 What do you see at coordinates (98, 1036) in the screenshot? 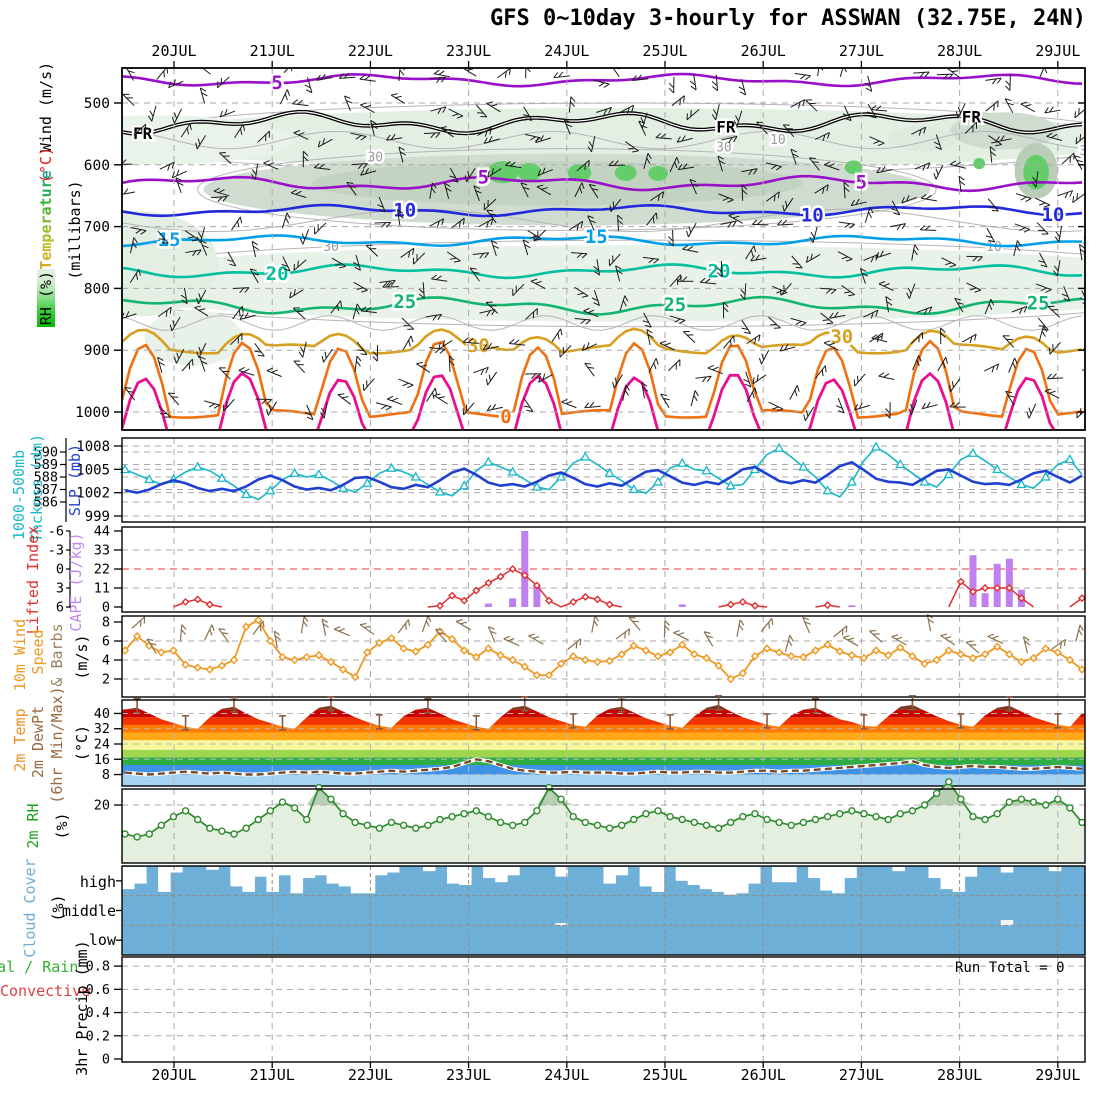
I see `svg-text: 0.2` at bounding box center [98, 1036].